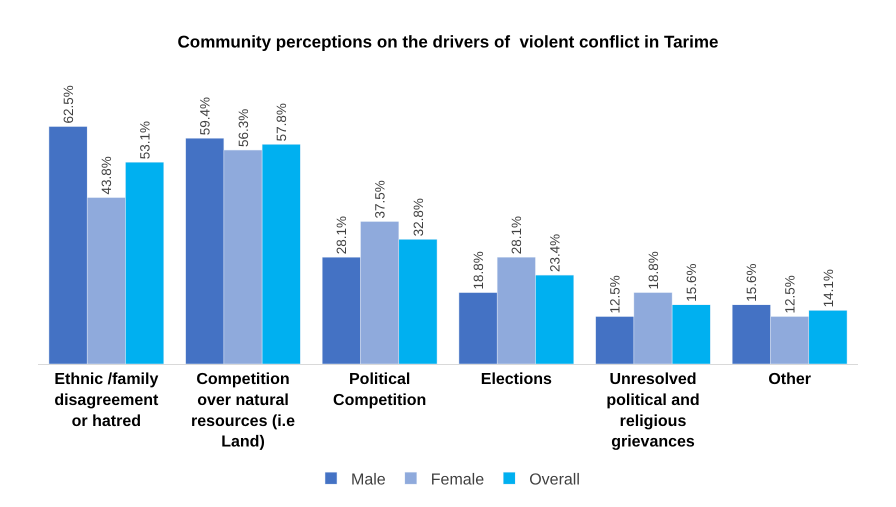 The width and height of the screenshot is (896, 507). I want to click on data-label: 23.4%, so click(554, 253).